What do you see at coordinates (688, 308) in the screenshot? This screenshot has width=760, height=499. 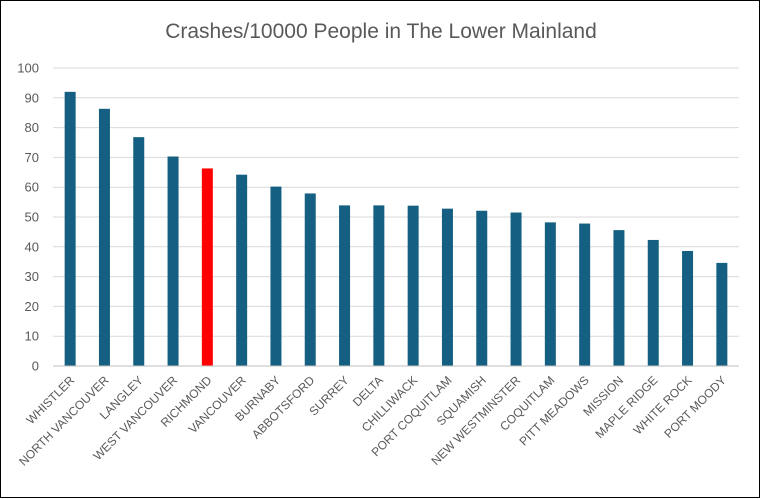 I see `bar-white-rock` at bounding box center [688, 308].